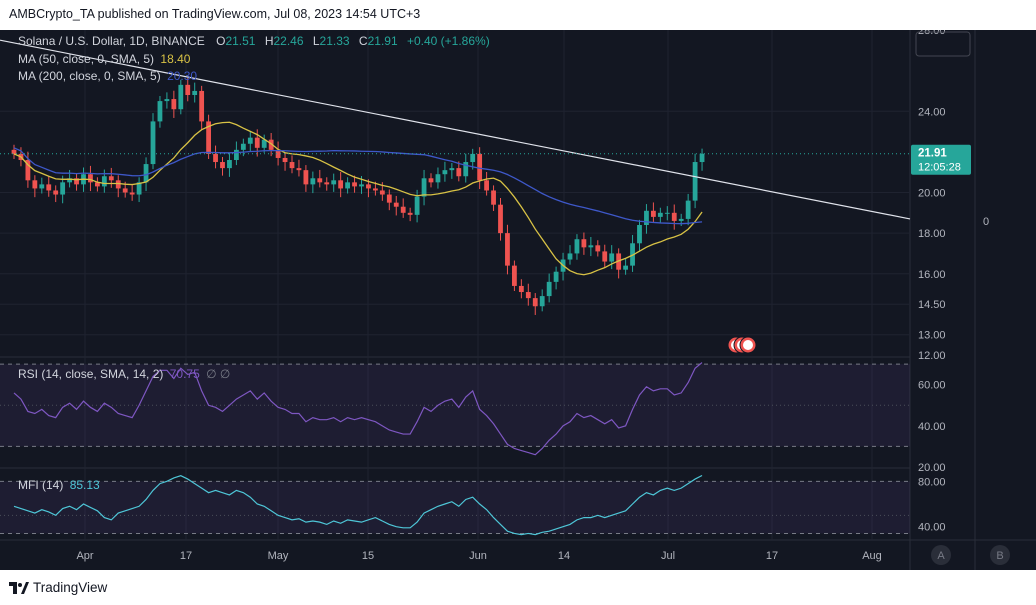 The width and height of the screenshot is (1036, 605). I want to click on mfi-tick-label: 40.00, so click(932, 528).